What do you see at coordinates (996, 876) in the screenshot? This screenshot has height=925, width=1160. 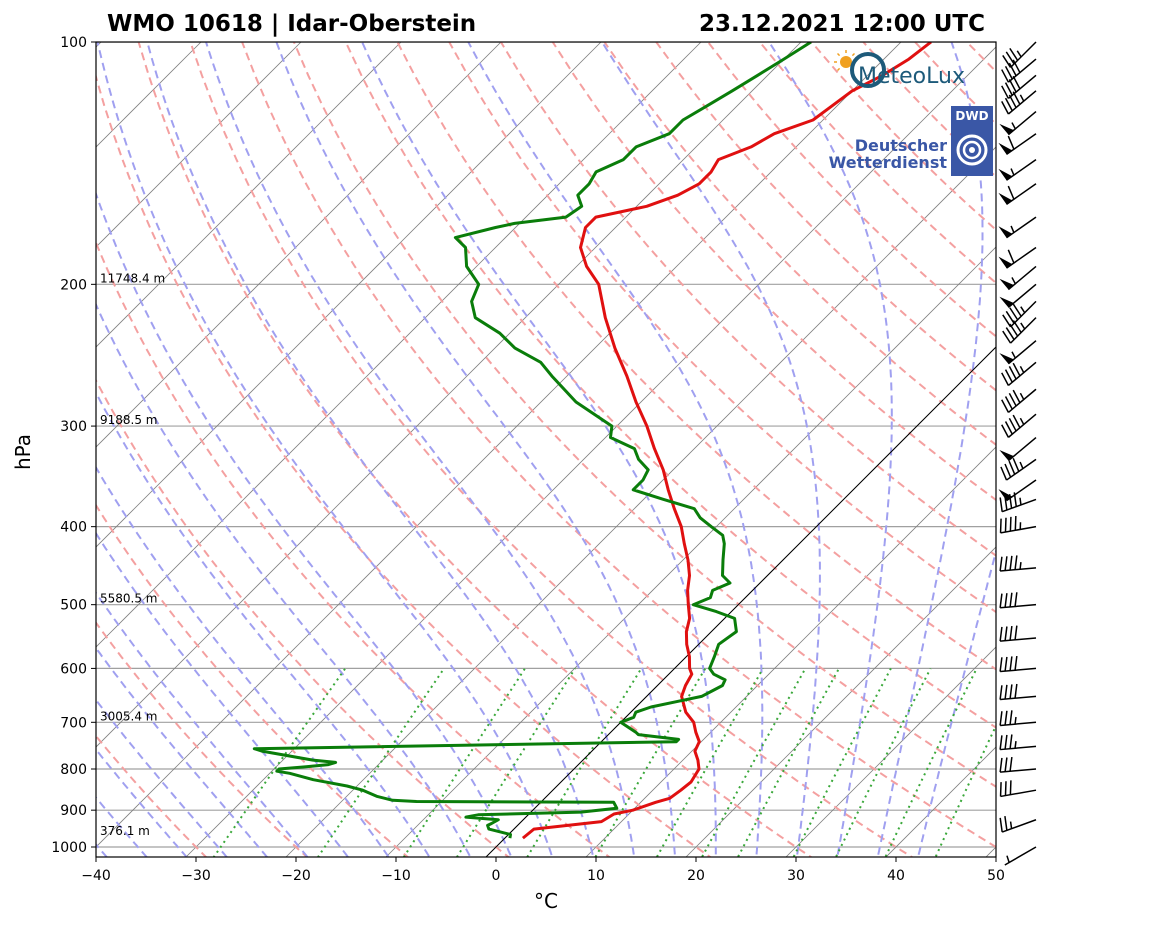 I see `x-tick-label: 50` at bounding box center [996, 876].